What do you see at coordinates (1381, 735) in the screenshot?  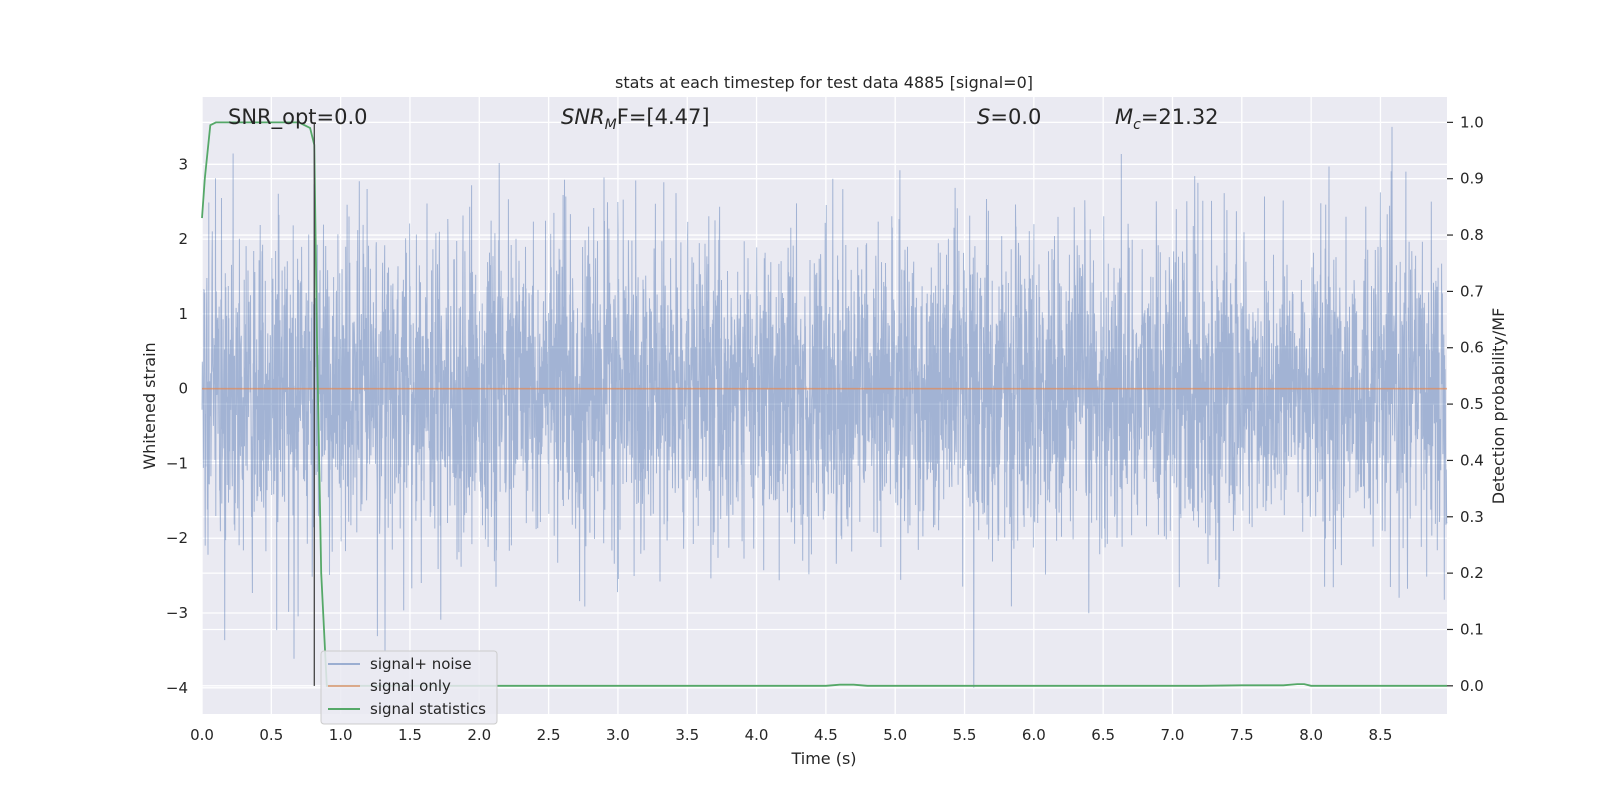 I see `x-tick-label: 8.5` at bounding box center [1381, 735].